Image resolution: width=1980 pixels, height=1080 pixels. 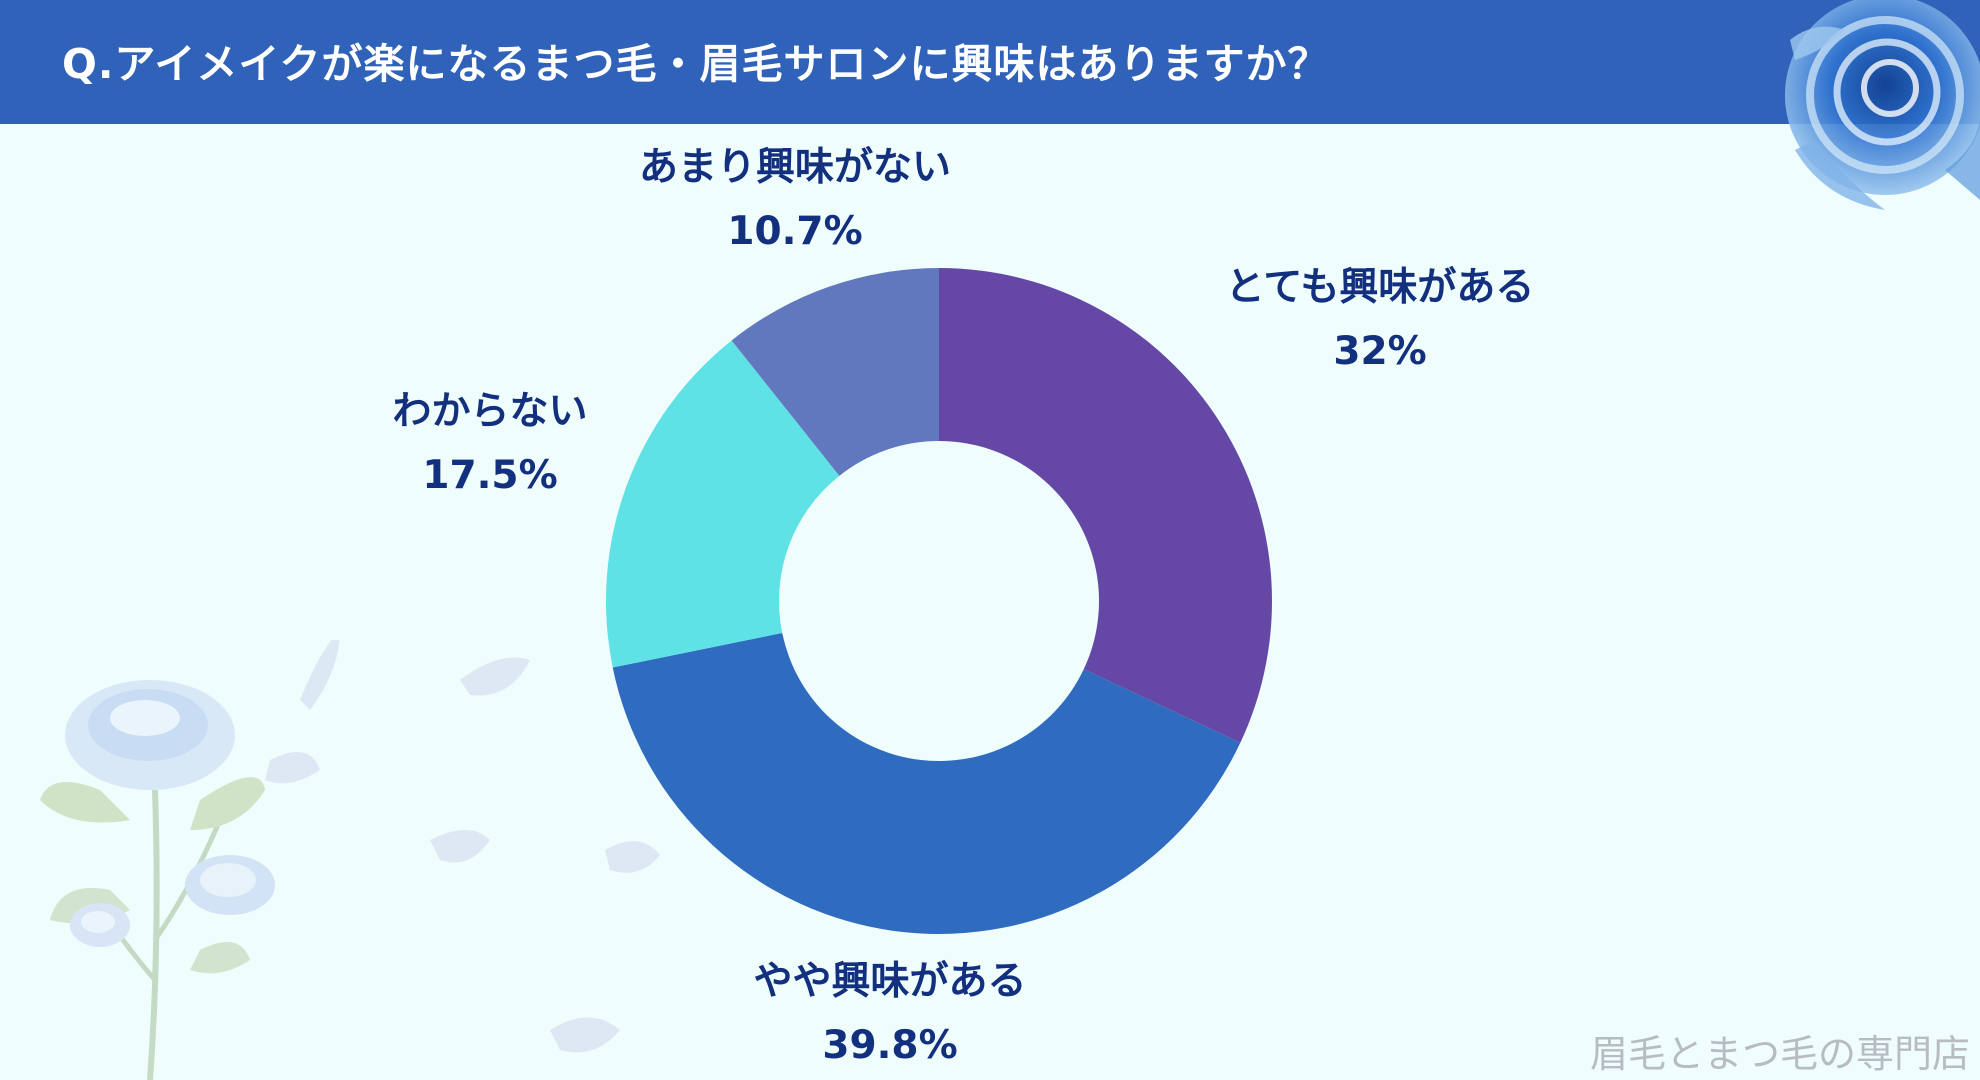 I want to click on slice-value-label: 39.8%, so click(x=890, y=1045).